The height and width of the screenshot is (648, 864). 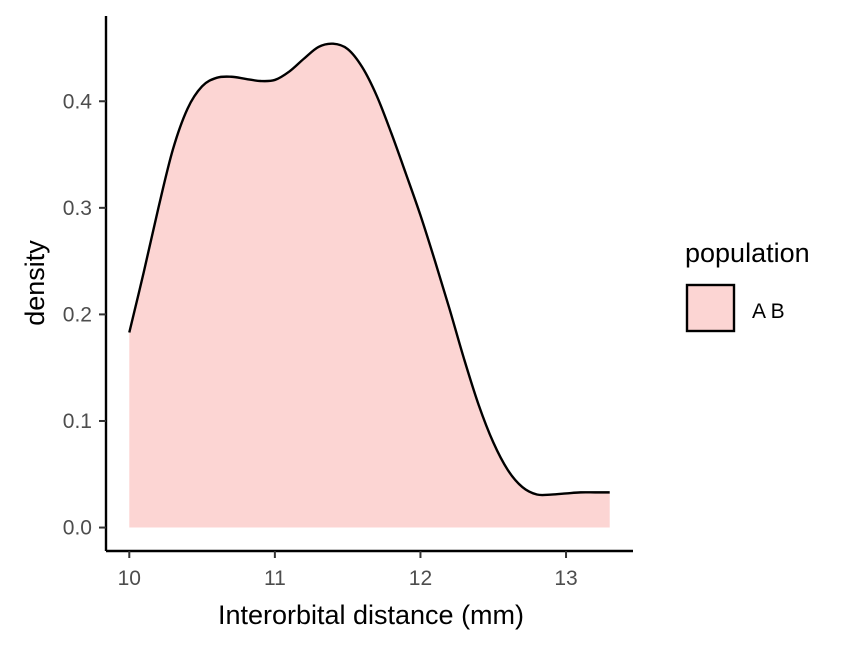 What do you see at coordinates (420, 578) in the screenshot?
I see `x-tick-label: 12` at bounding box center [420, 578].